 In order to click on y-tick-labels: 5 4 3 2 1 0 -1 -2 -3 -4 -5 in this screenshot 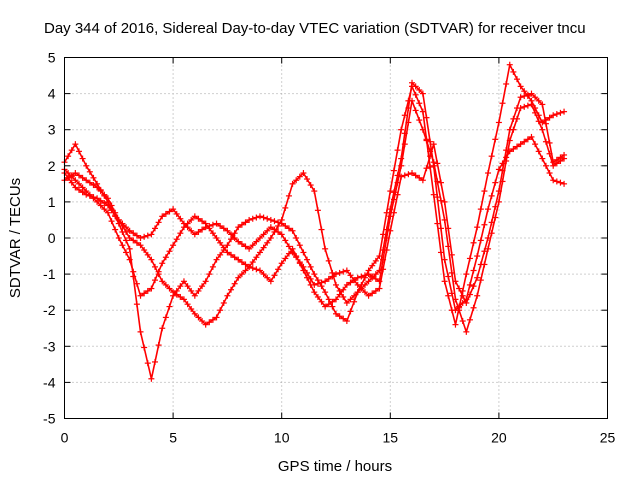, I will do `click(49, 238)`.